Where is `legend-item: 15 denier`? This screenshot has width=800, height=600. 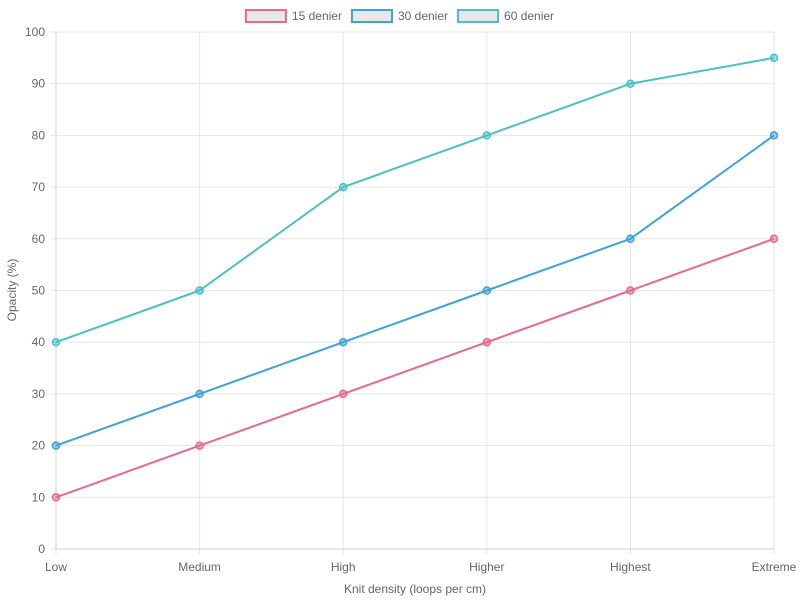
legend-item: 15 denier is located at coordinates (293, 16).